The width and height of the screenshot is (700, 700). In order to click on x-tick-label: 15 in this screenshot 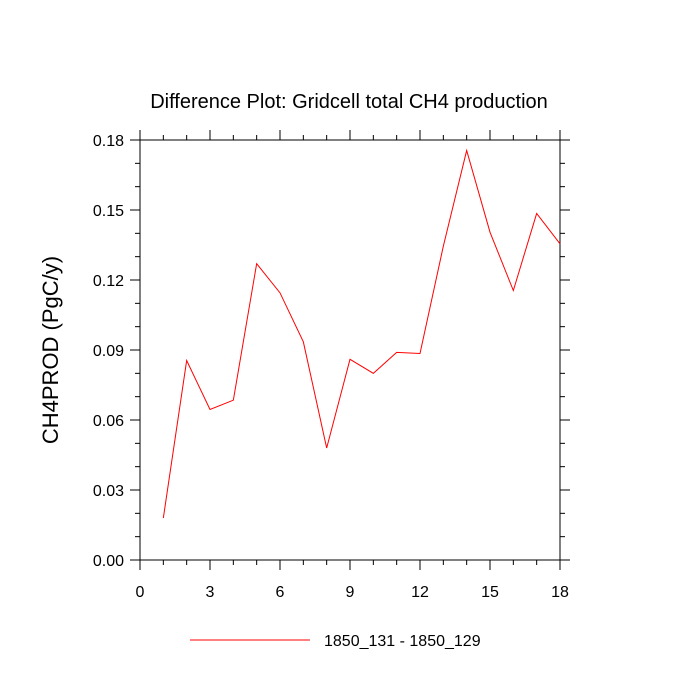, I will do `click(490, 592)`.